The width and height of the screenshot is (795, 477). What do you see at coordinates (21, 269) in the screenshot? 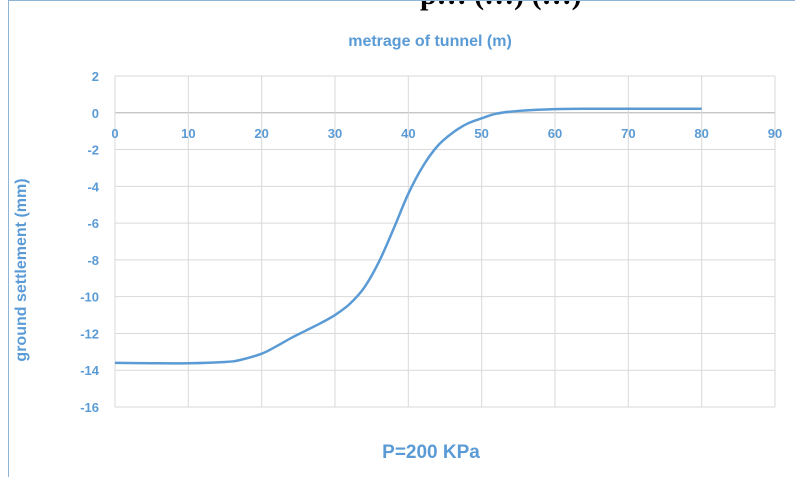
I see `y-axis-label: ground settlement (mm)` at bounding box center [21, 269].